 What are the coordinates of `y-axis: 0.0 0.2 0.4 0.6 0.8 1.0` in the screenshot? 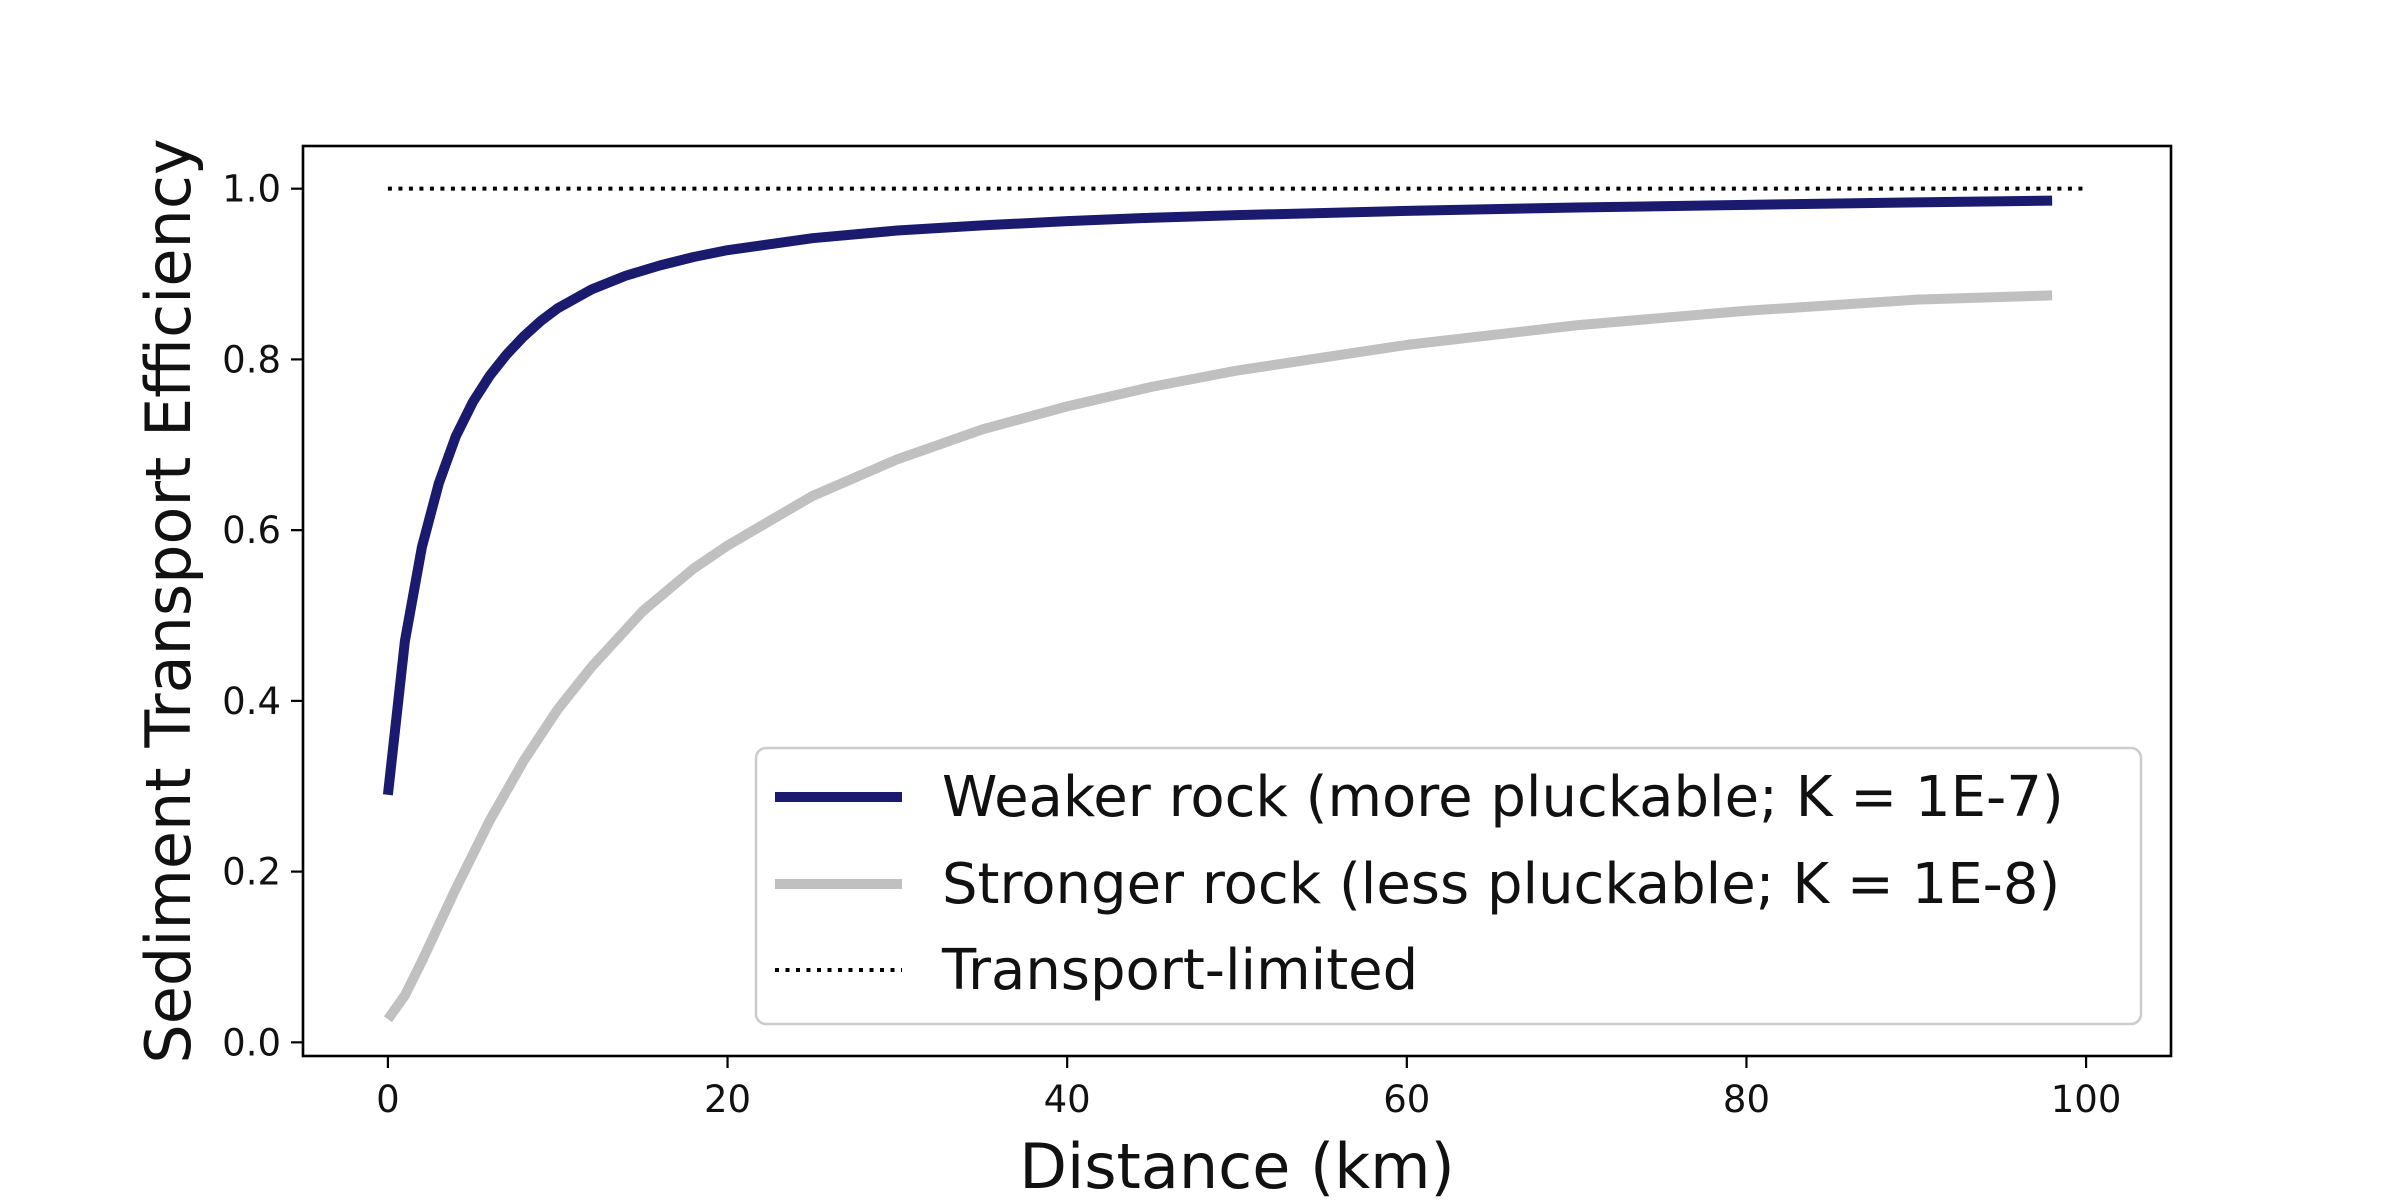 It's located at (262, 616).